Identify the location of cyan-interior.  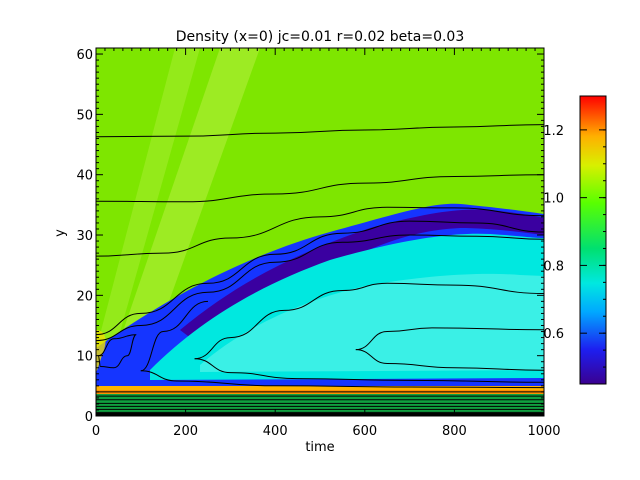
(372, 322).